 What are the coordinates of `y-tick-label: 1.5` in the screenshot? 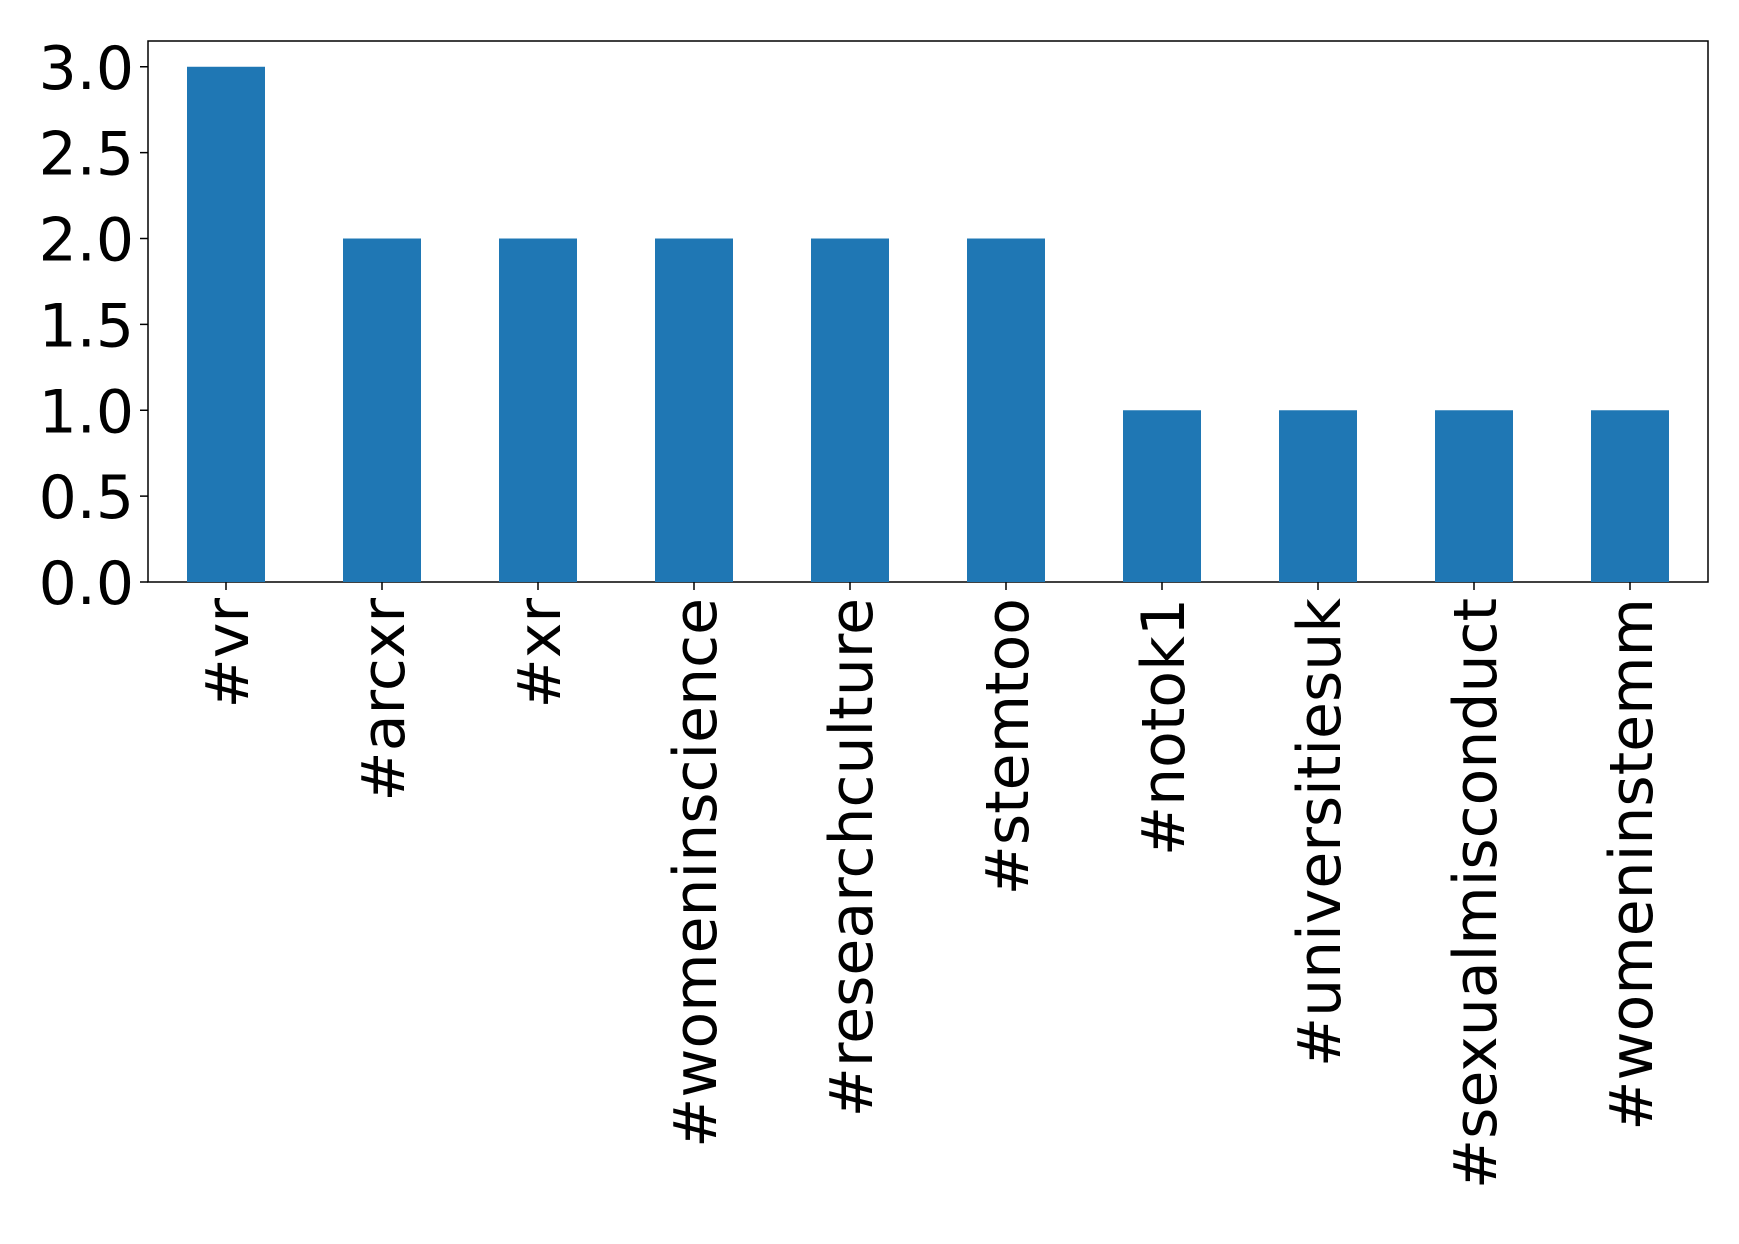 It's located at (86, 326).